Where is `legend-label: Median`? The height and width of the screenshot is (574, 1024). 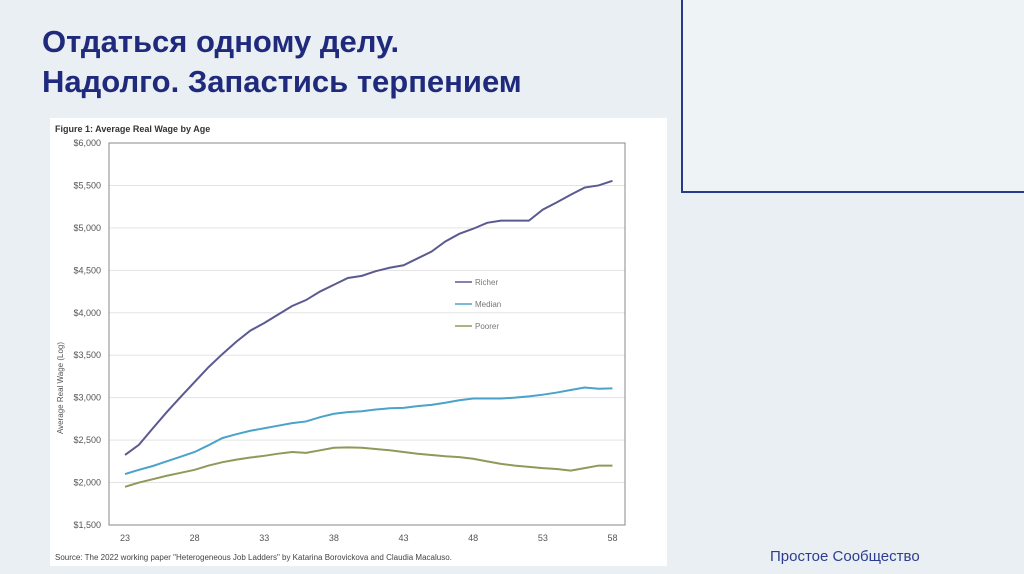
legend-label: Median is located at coordinates (488, 304).